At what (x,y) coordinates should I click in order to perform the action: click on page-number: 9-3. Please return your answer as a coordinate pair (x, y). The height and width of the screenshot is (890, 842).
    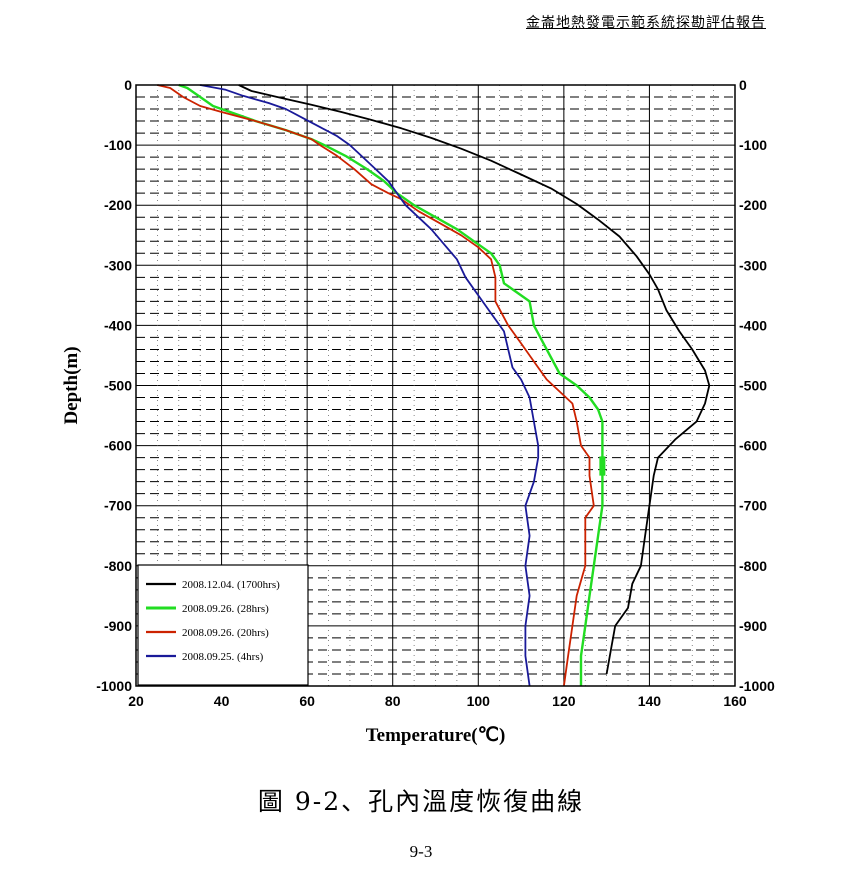
    Looking at the image, I should click on (421, 851).